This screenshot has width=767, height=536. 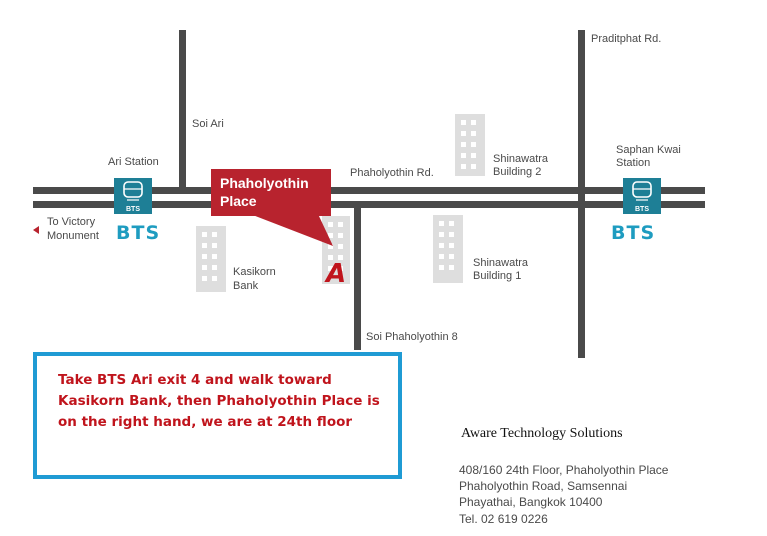 I want to click on road-label-phaholyothin: Phaholyothin Rd., so click(x=392, y=173).